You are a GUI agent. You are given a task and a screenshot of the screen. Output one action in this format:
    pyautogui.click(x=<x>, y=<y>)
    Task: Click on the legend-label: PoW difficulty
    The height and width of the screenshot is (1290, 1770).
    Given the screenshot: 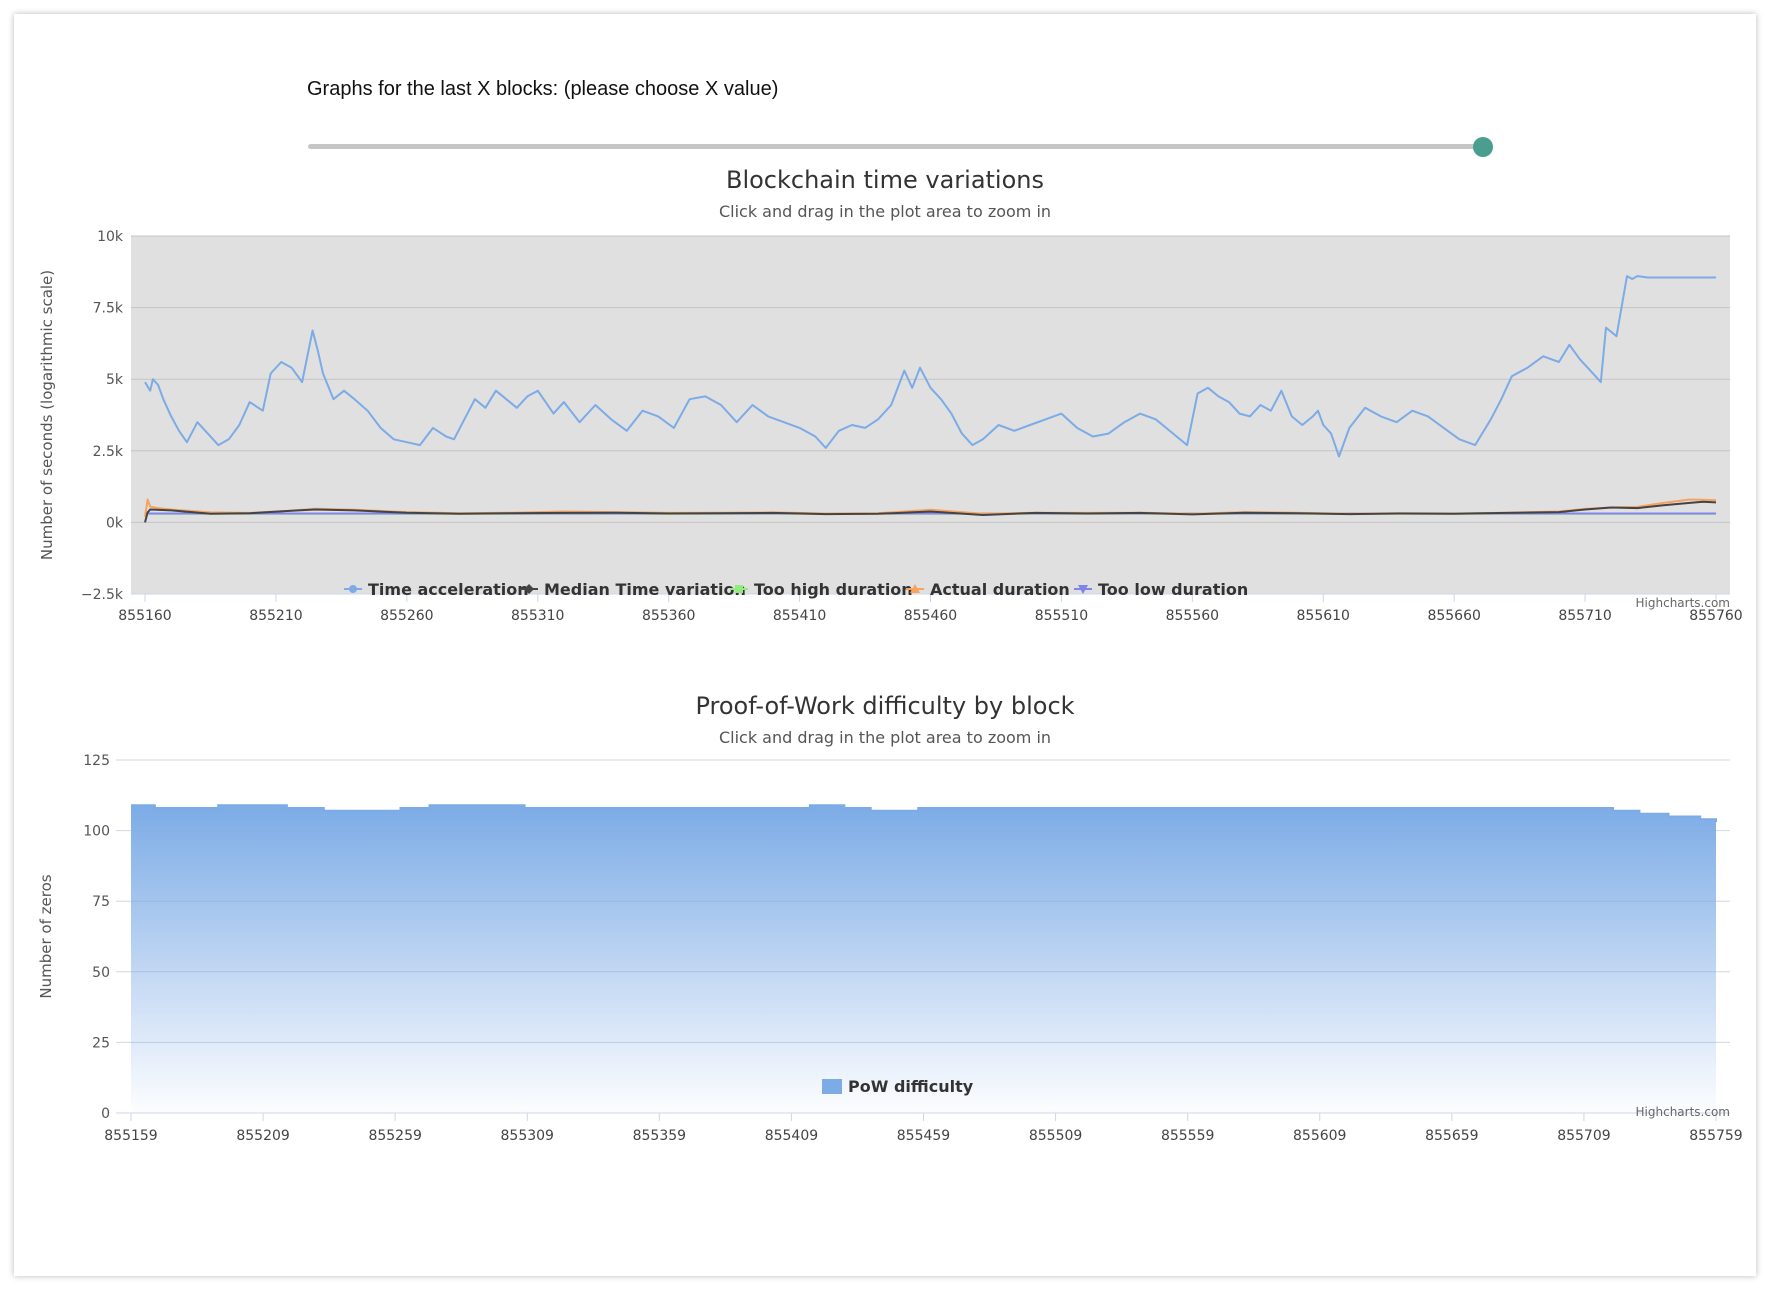 What is the action you would take?
    pyautogui.click(x=911, y=1086)
    